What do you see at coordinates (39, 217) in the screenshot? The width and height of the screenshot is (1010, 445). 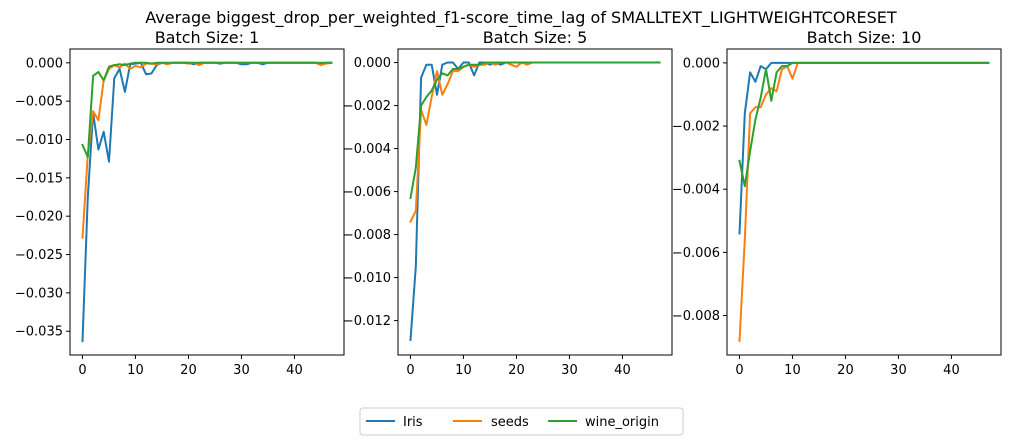 I see `y-tick-label: −0.020` at bounding box center [39, 217].